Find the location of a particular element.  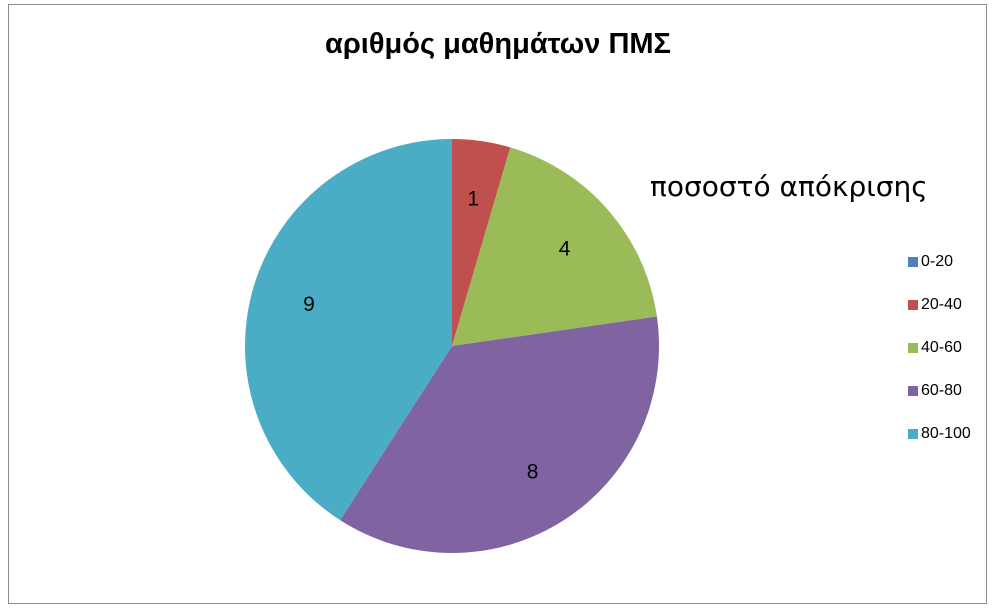

chart-title: αριθμός μαθημάτων ΠΜΣ is located at coordinates (498, 44).